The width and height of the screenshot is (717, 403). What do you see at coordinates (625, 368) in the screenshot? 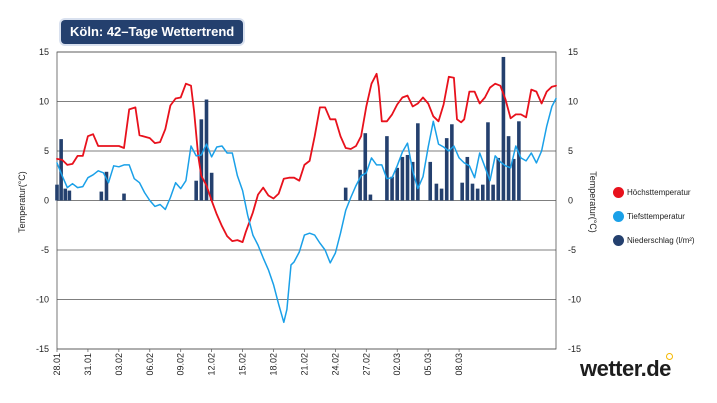
I see `brand-logo: wetter.de` at bounding box center [625, 368].